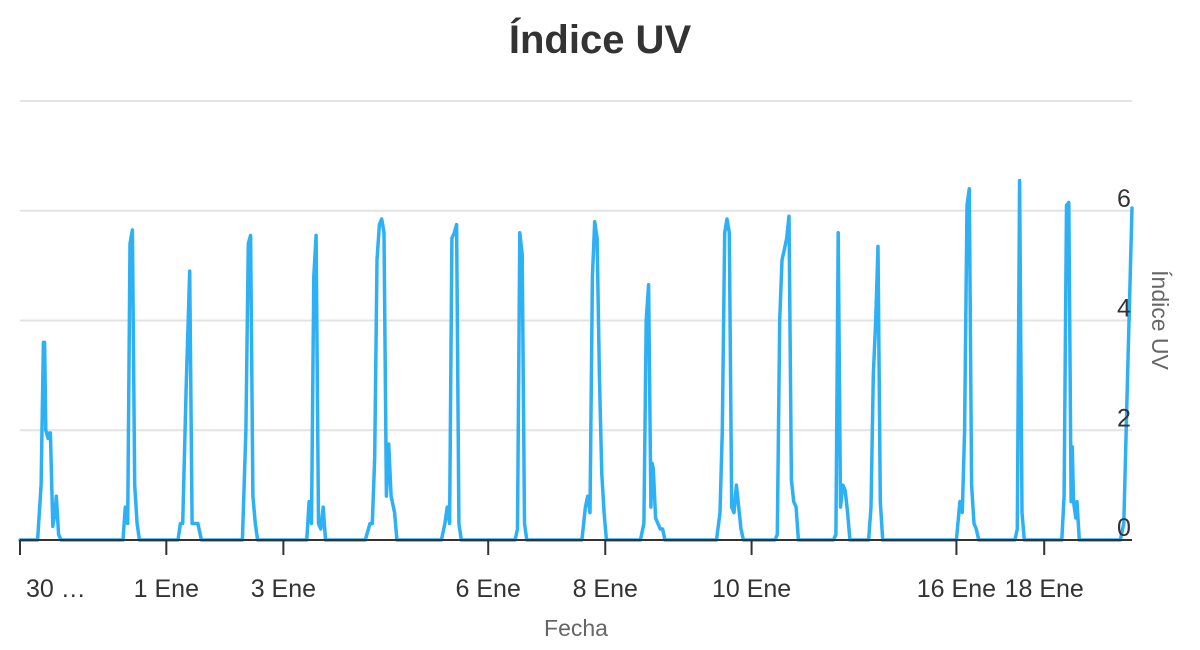 This screenshot has width=1200, height=650. Describe the element at coordinates (1044, 589) in the screenshot. I see `x-tick-label-7: 18 Ene` at that location.